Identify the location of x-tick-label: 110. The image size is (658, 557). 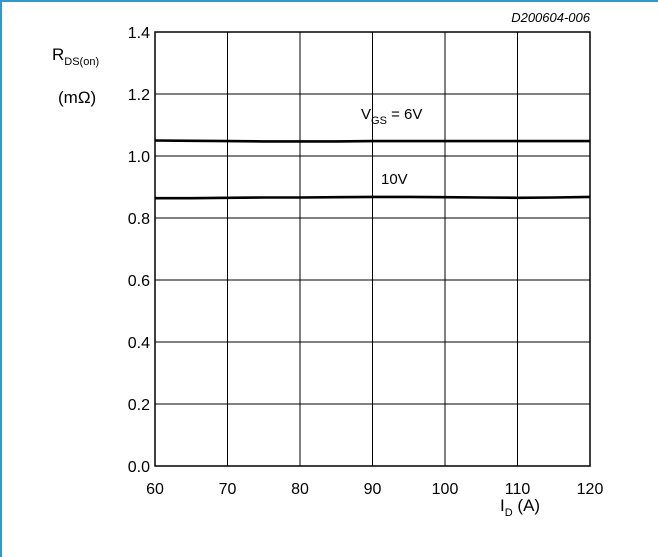
(518, 489).